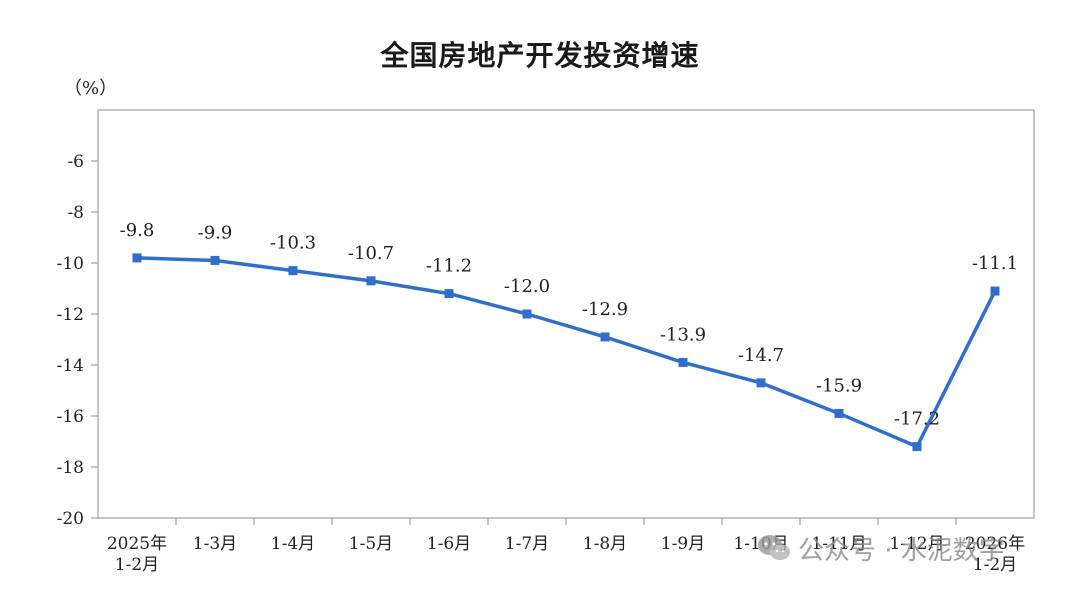 The height and width of the screenshot is (591, 1080). Describe the element at coordinates (137, 544) in the screenshot. I see `x-tick-label-line: 2025年` at that location.